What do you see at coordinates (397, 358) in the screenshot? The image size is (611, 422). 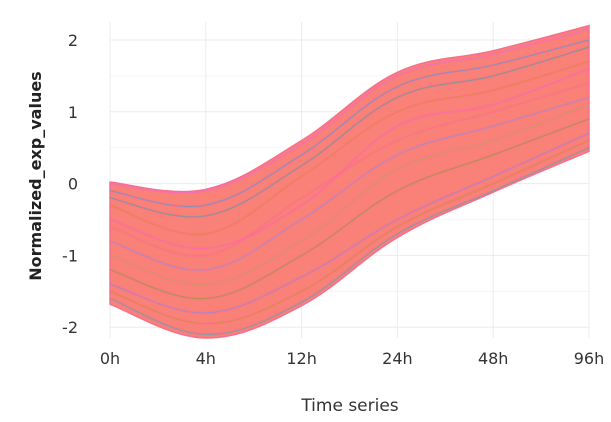 I see `x-tick-label: 24h` at bounding box center [397, 358].